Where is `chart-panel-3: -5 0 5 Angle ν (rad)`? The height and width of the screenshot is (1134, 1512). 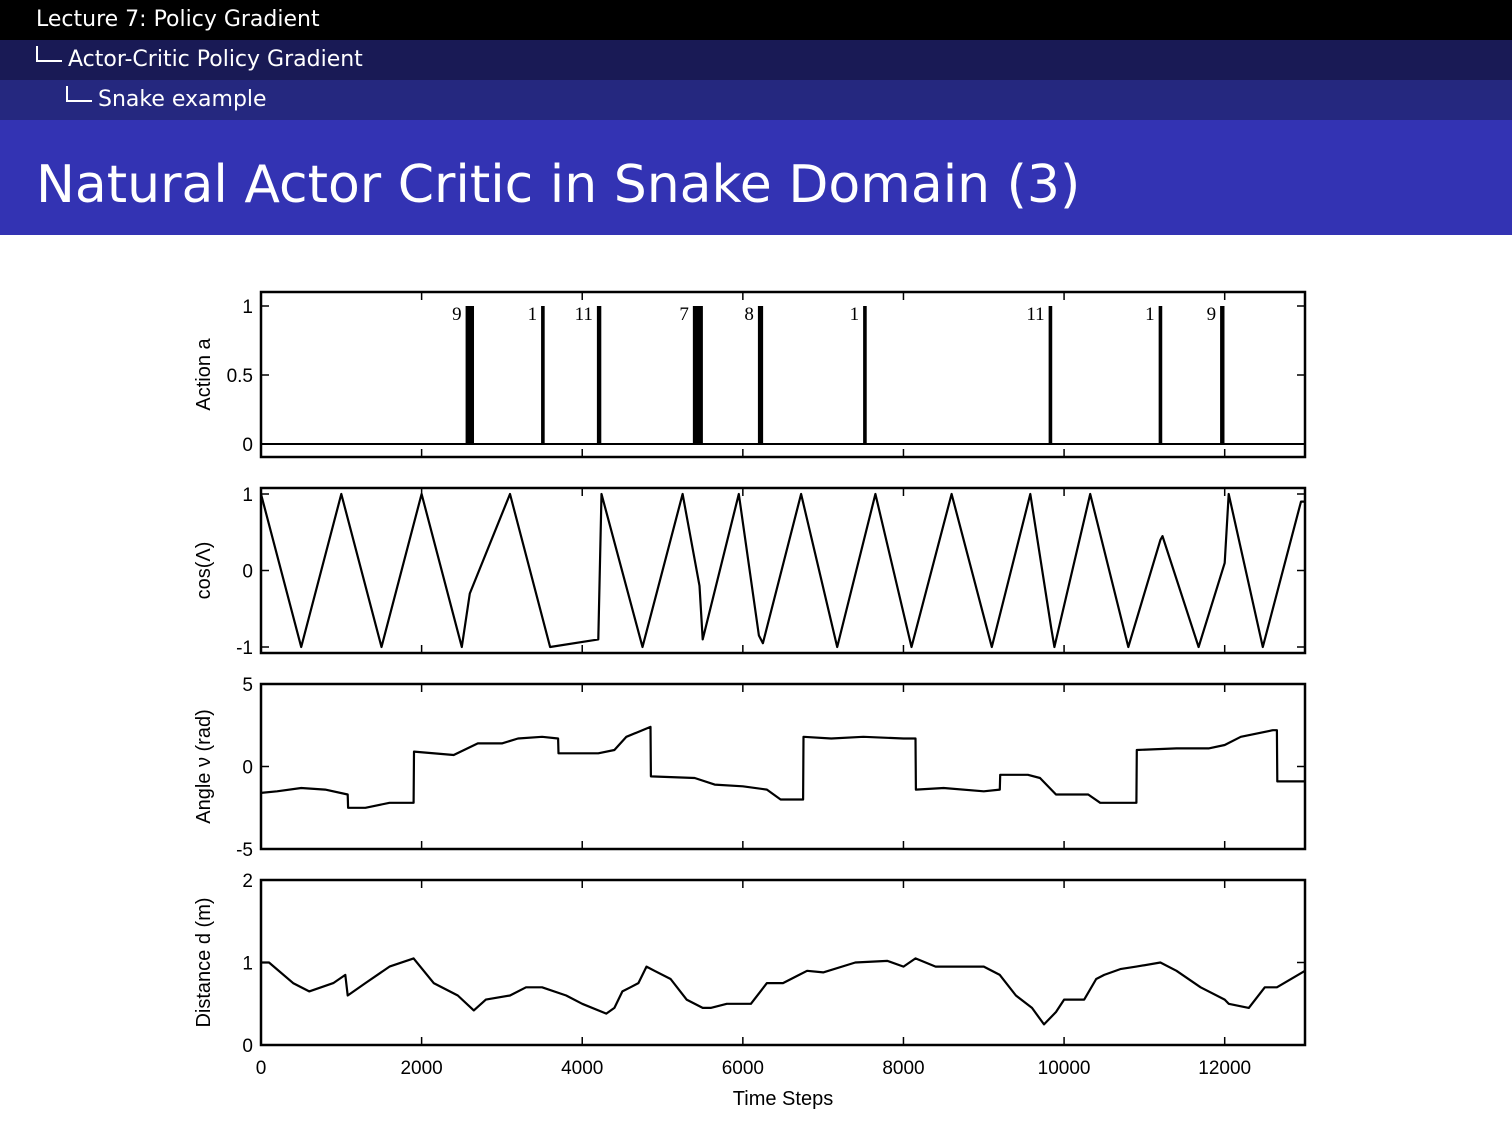 chart-panel-3: -5 0 5 Angle ν (rad) is located at coordinates (750, 768).